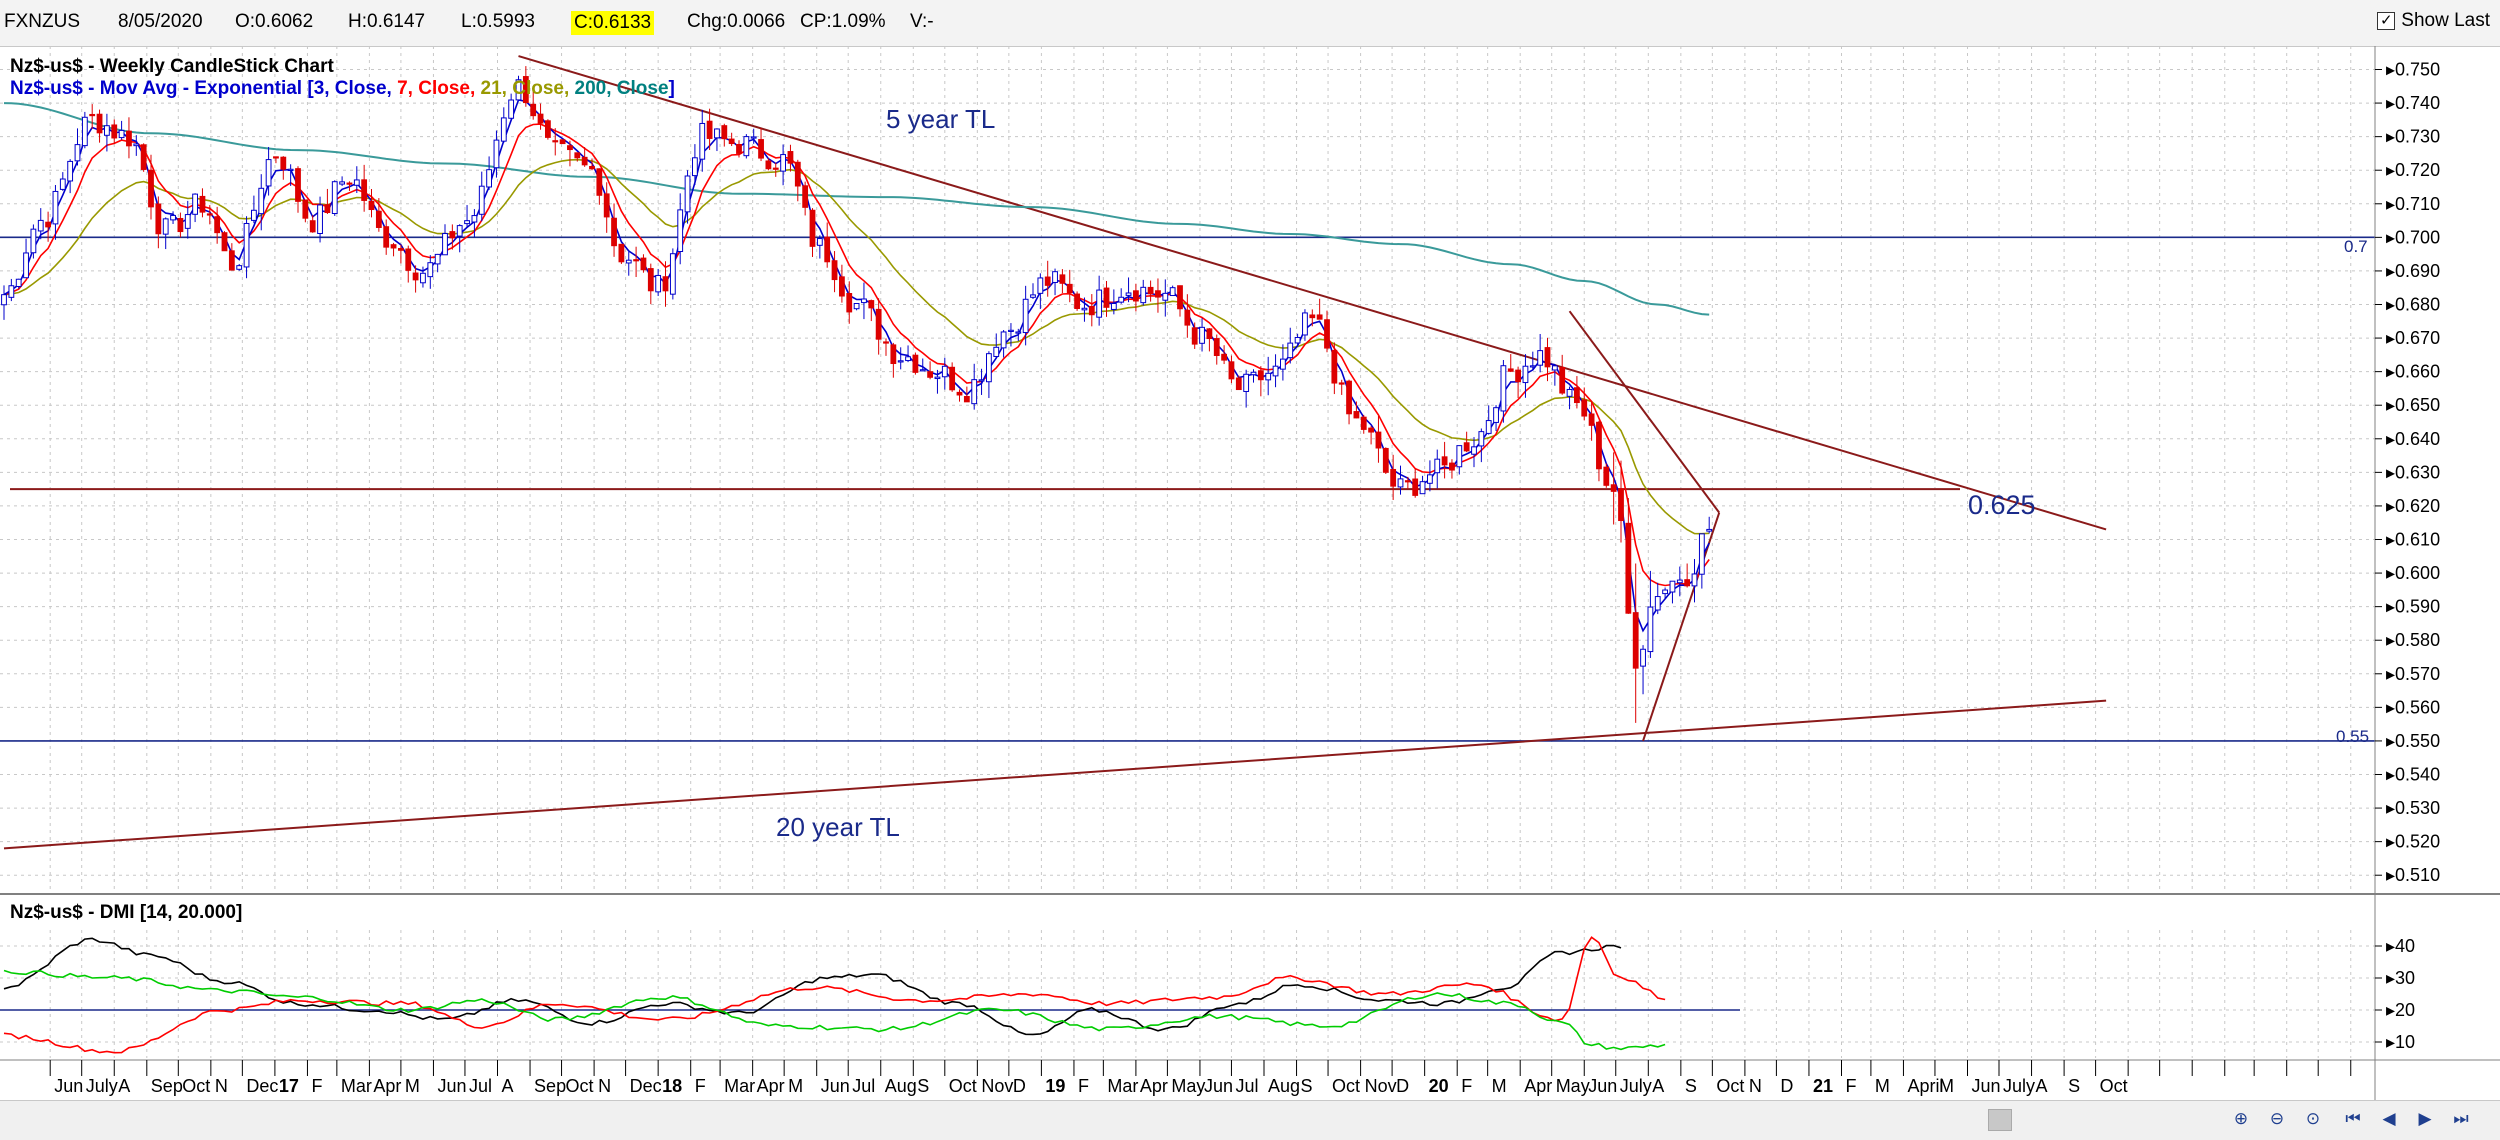 Image resolution: width=2500 pixels, height=1140 pixels. I want to click on ma-legend-item-21: 21, Close,, so click(528, 88).